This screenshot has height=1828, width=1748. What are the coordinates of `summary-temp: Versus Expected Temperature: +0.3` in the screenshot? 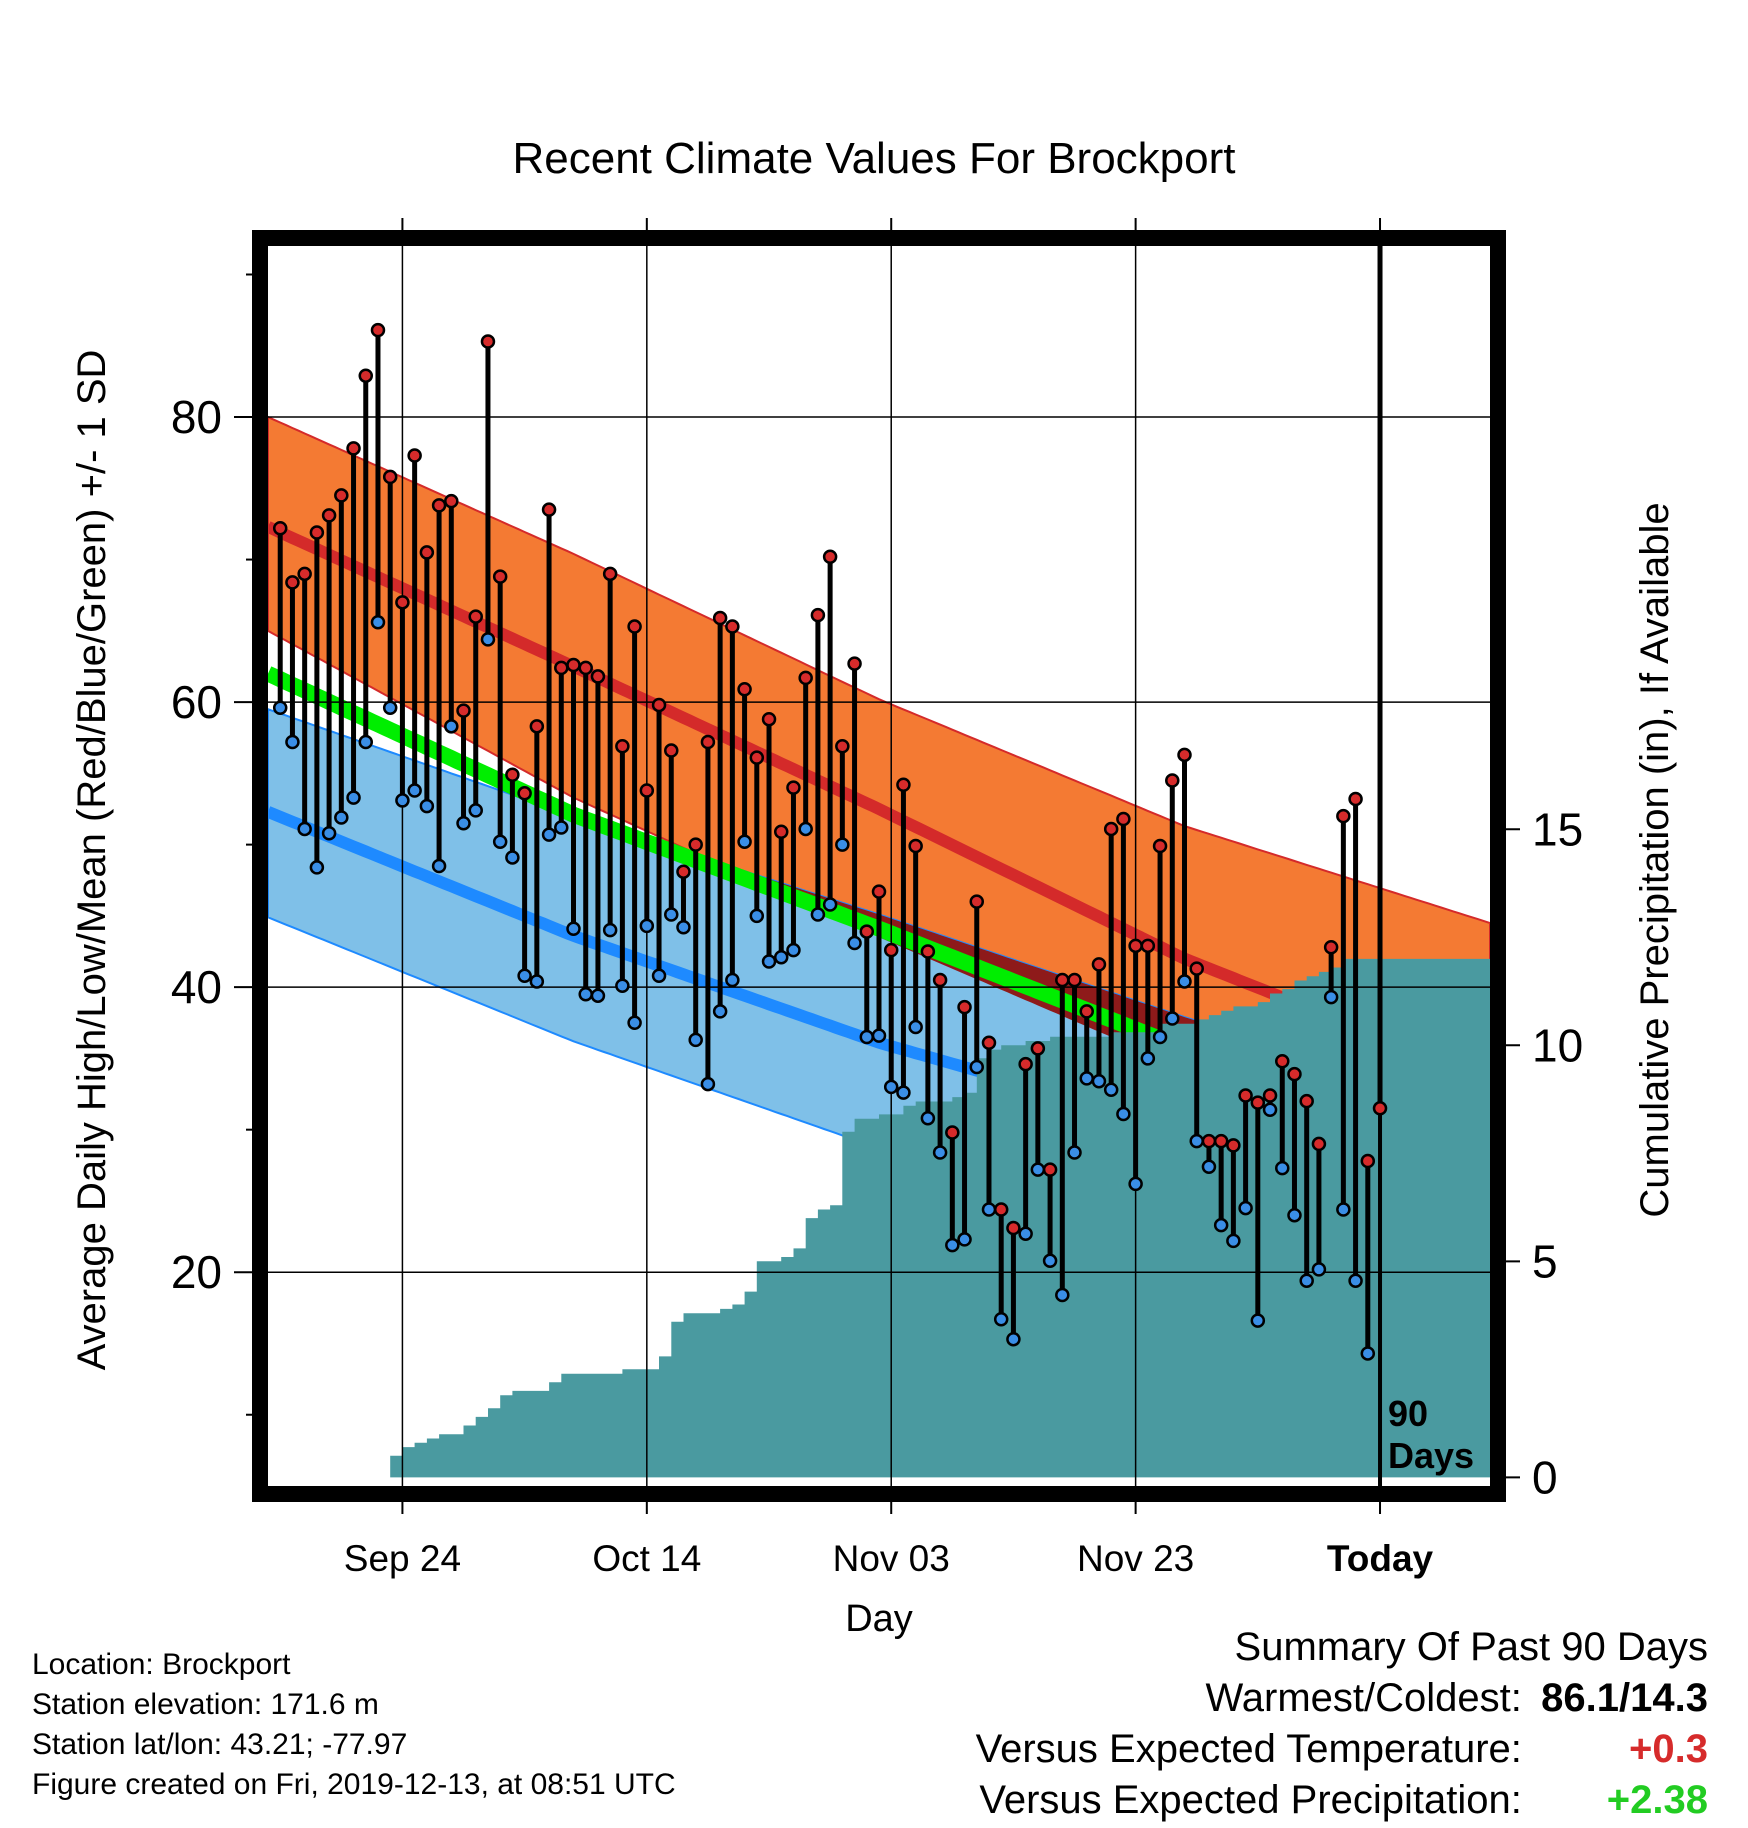 It's located at (1342, 1749).